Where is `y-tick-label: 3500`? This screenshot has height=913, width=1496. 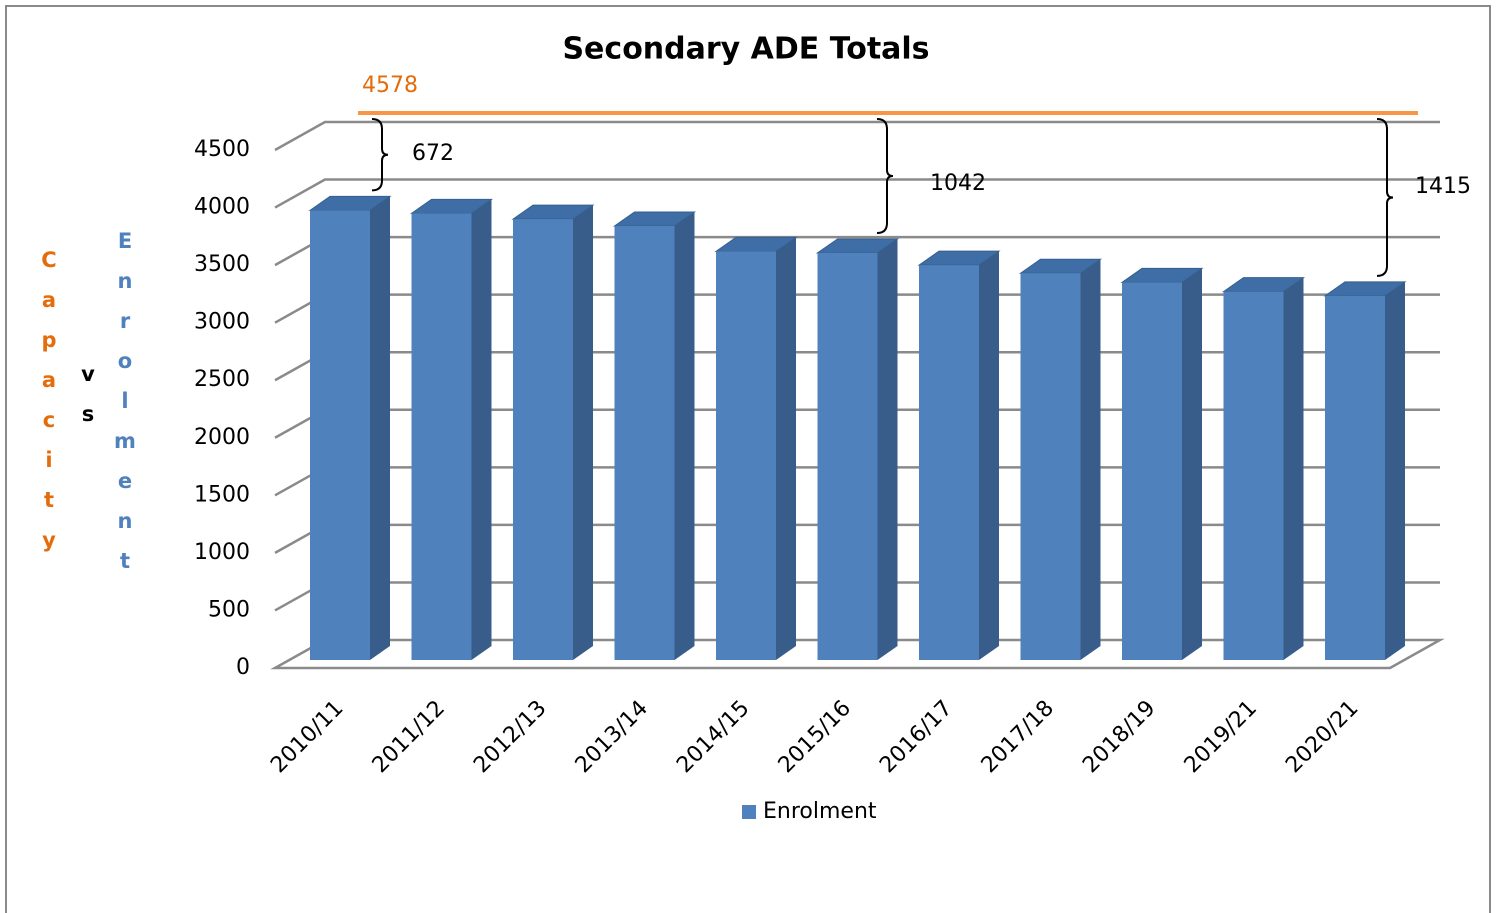 y-tick-label: 3500 is located at coordinates (222, 264).